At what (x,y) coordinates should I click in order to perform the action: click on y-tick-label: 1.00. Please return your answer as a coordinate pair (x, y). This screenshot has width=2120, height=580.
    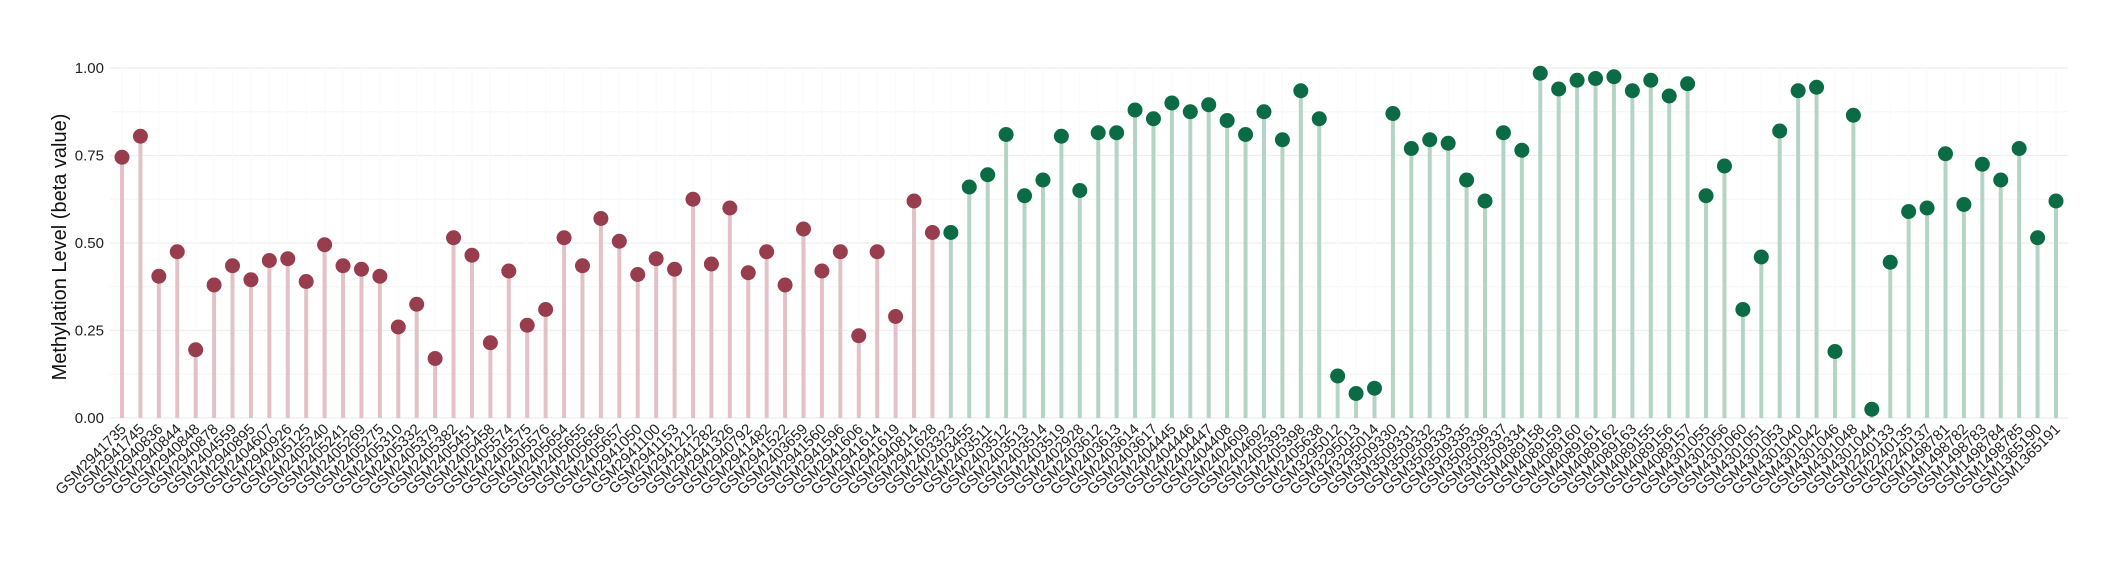
    Looking at the image, I should click on (89, 68).